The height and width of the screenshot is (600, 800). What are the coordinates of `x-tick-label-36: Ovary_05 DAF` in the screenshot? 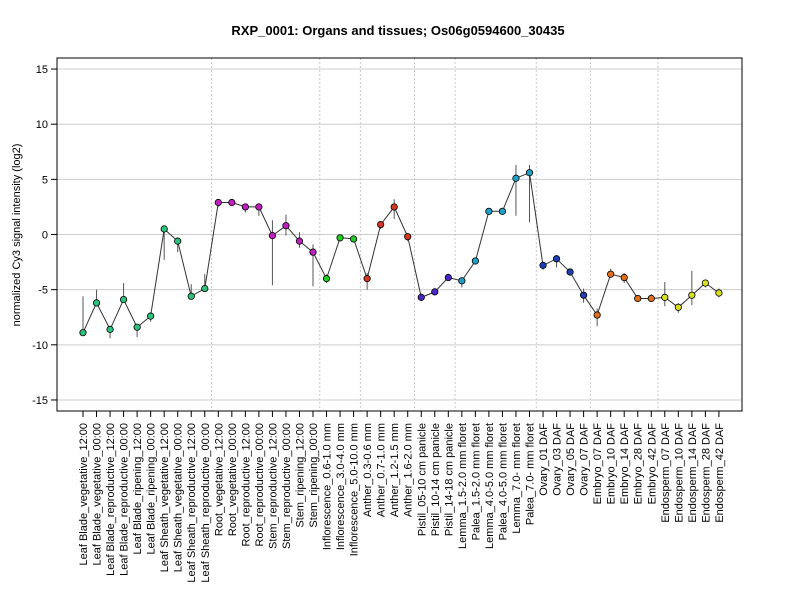 It's located at (571, 459).